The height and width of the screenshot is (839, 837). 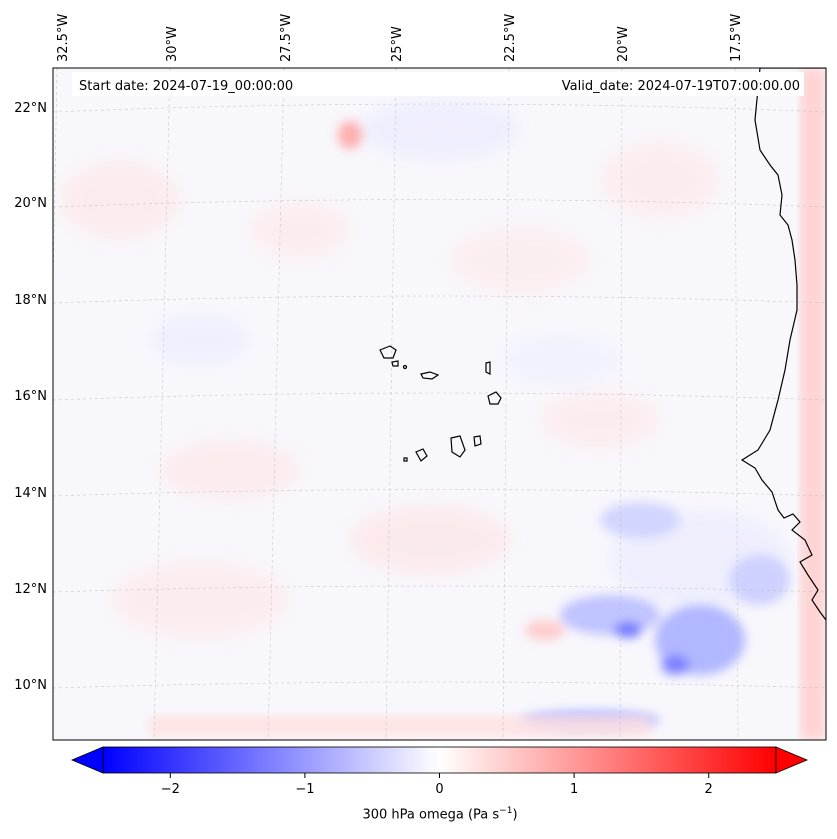 What do you see at coordinates (30, 493) in the screenshot?
I see `lat-label: 14°N` at bounding box center [30, 493].